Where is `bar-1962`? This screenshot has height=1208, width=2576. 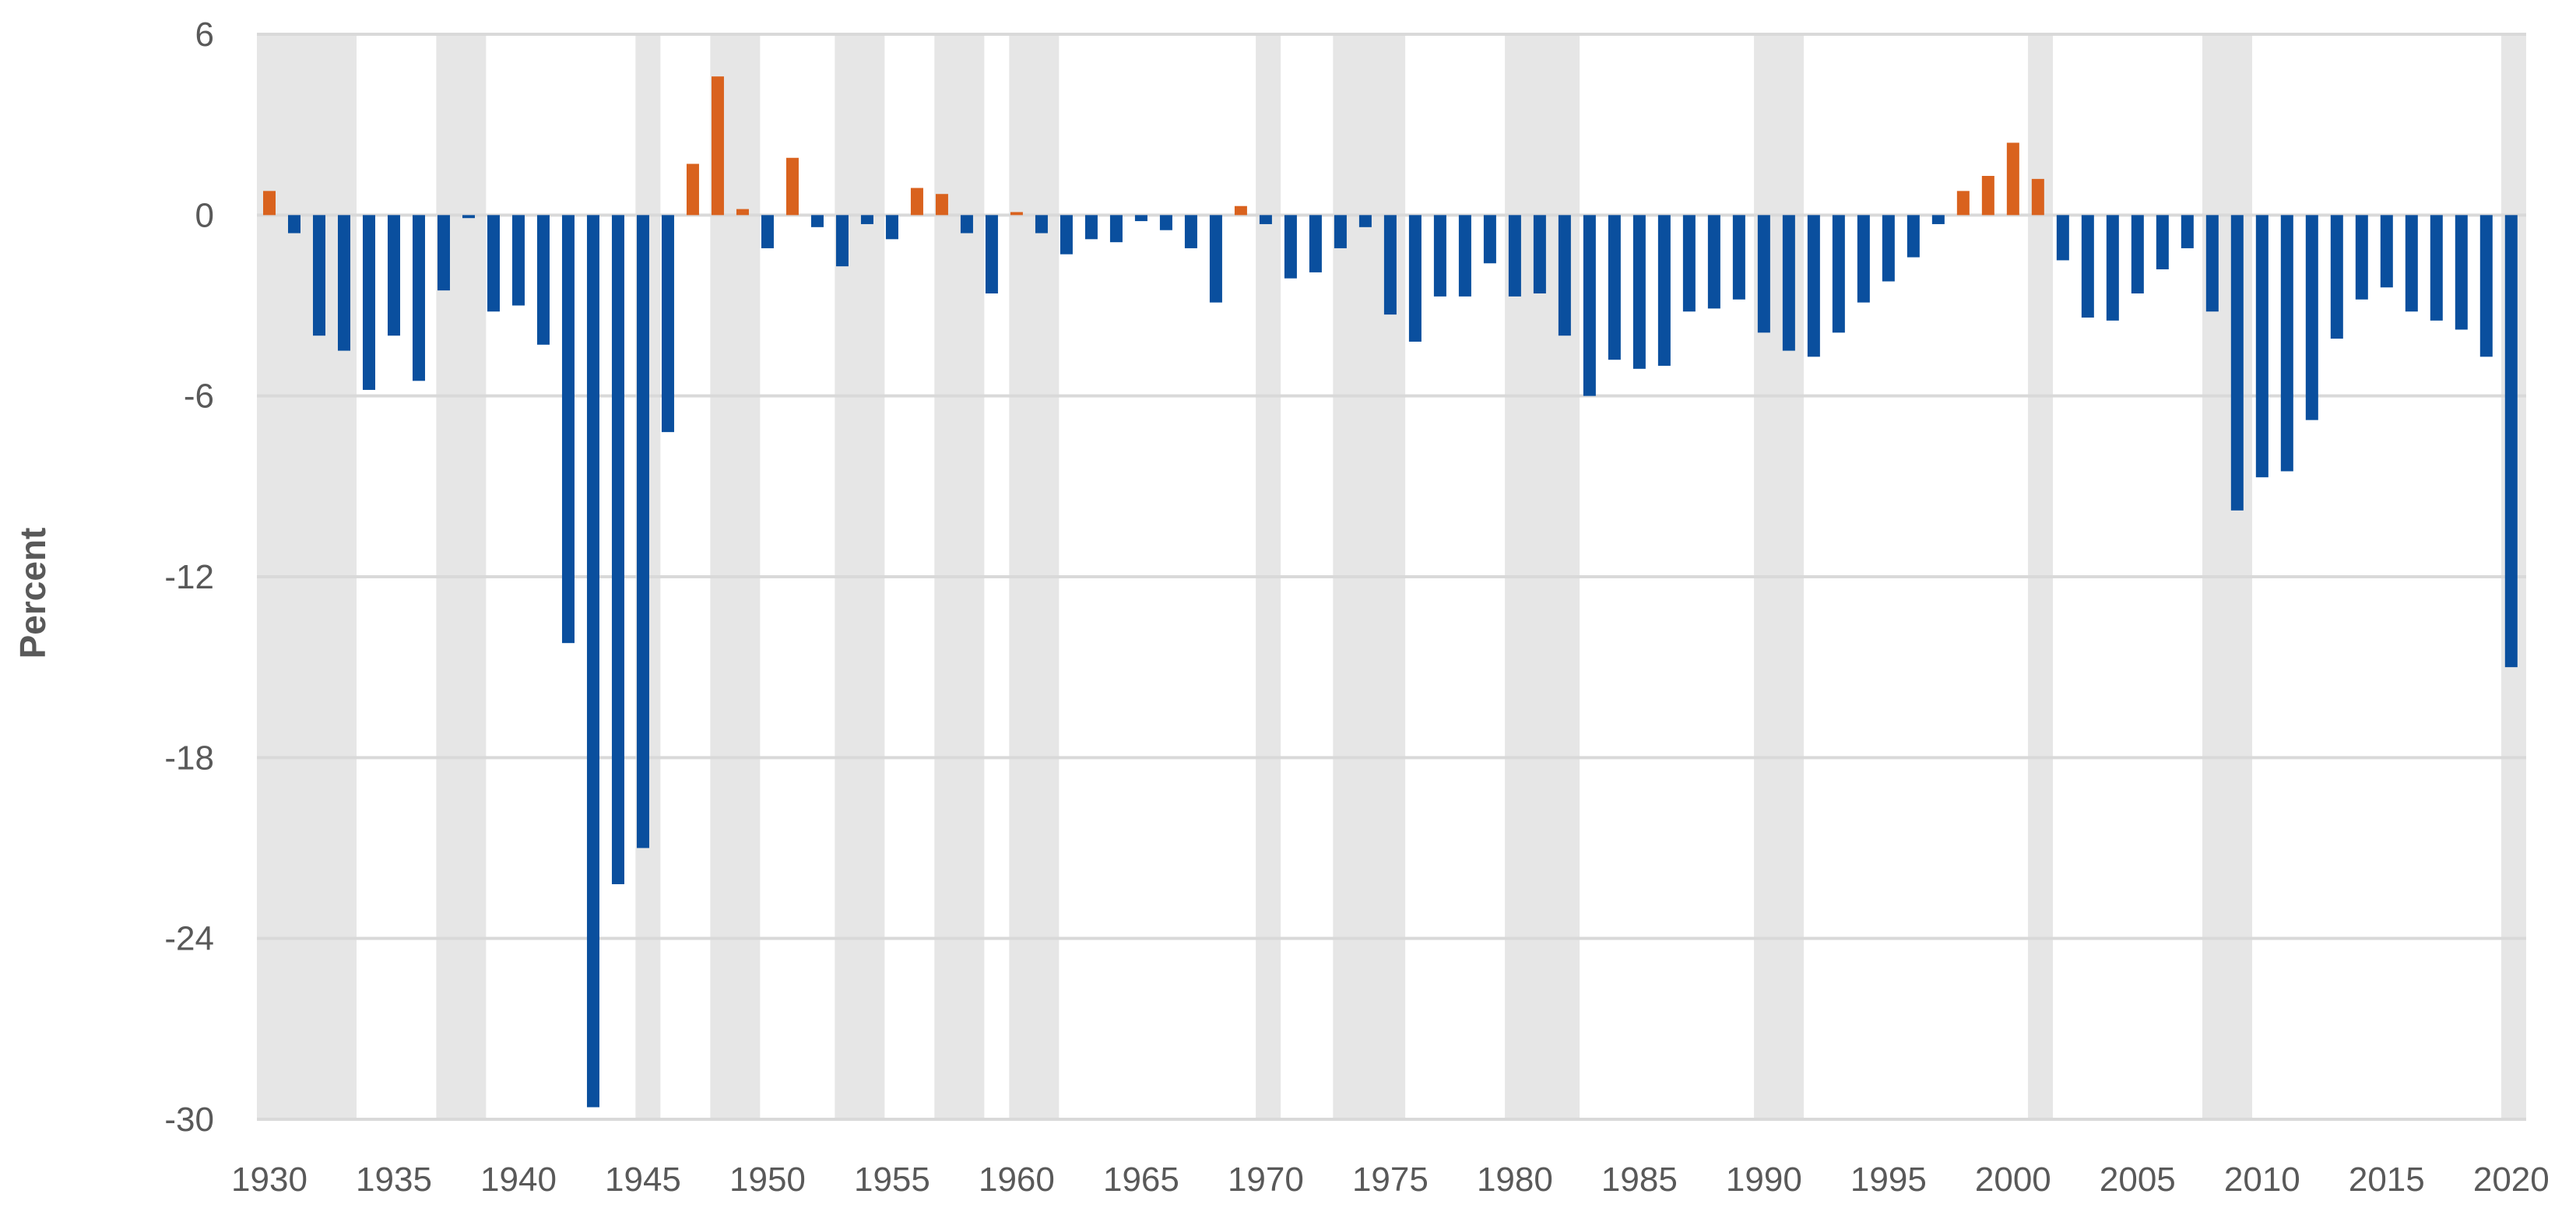
bar-1962 is located at coordinates (1066, 235).